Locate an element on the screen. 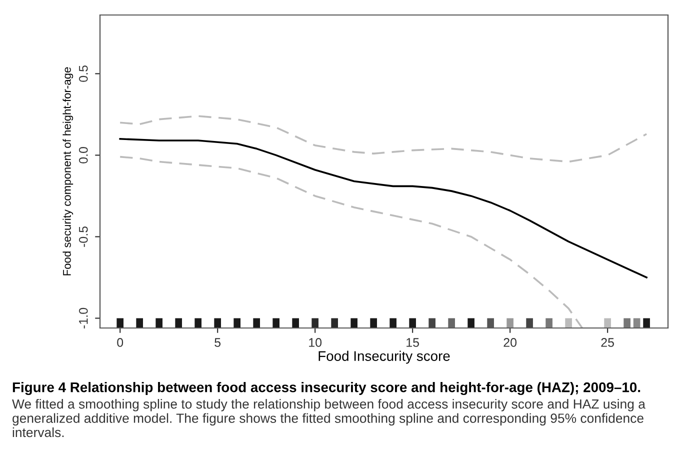  y-tick-label: -1.0 is located at coordinates (83, 318).